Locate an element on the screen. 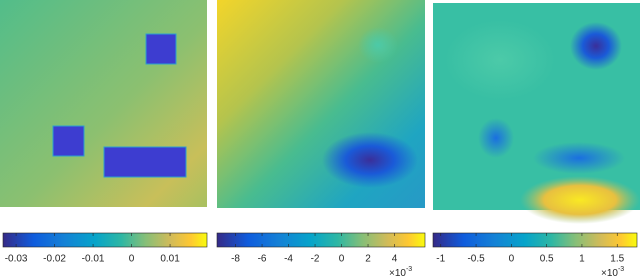  tick-label: -0.02 is located at coordinates (54, 259).